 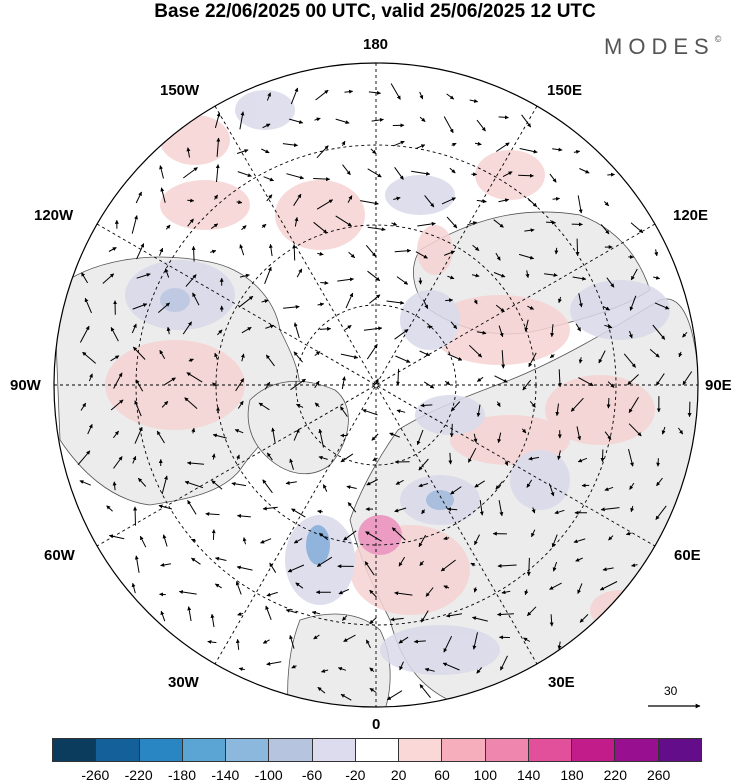 I want to click on negative-anomaly, so click(x=620, y=310).